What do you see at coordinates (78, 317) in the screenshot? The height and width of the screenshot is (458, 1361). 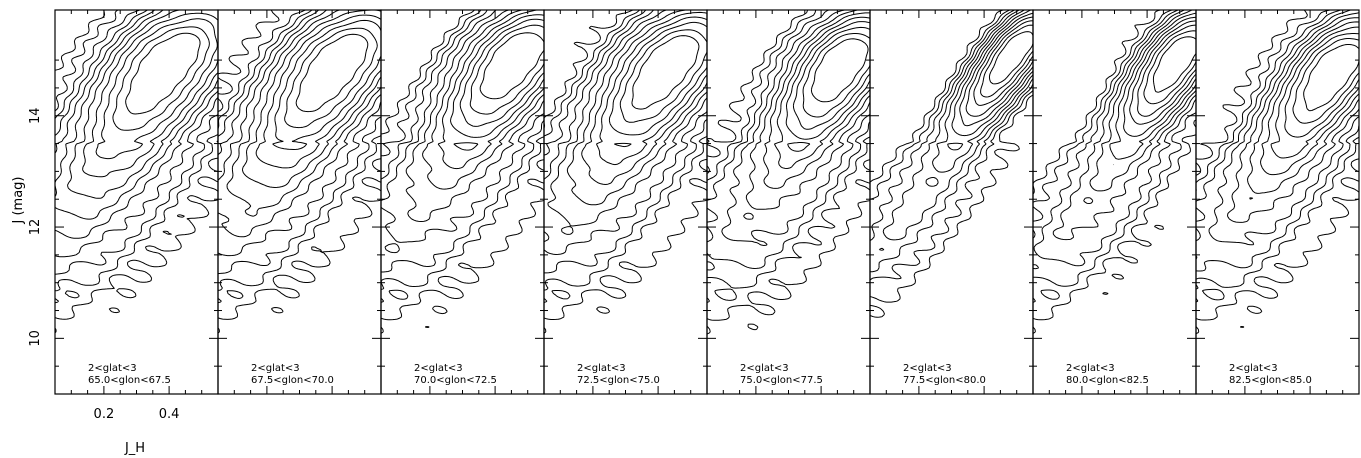 I see `axes-labels: J (mag) J_H` at bounding box center [78, 317].